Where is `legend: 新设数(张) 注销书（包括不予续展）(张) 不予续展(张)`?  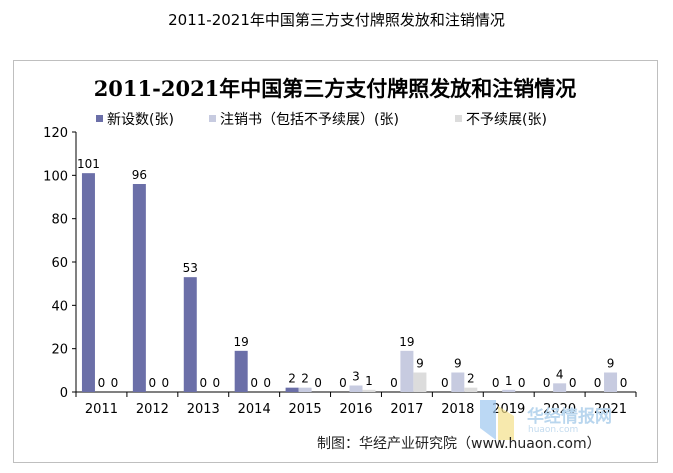
legend: 新设数(张) 注销书（包括不予续展）(张) 不予续展(张) is located at coordinates (321, 119).